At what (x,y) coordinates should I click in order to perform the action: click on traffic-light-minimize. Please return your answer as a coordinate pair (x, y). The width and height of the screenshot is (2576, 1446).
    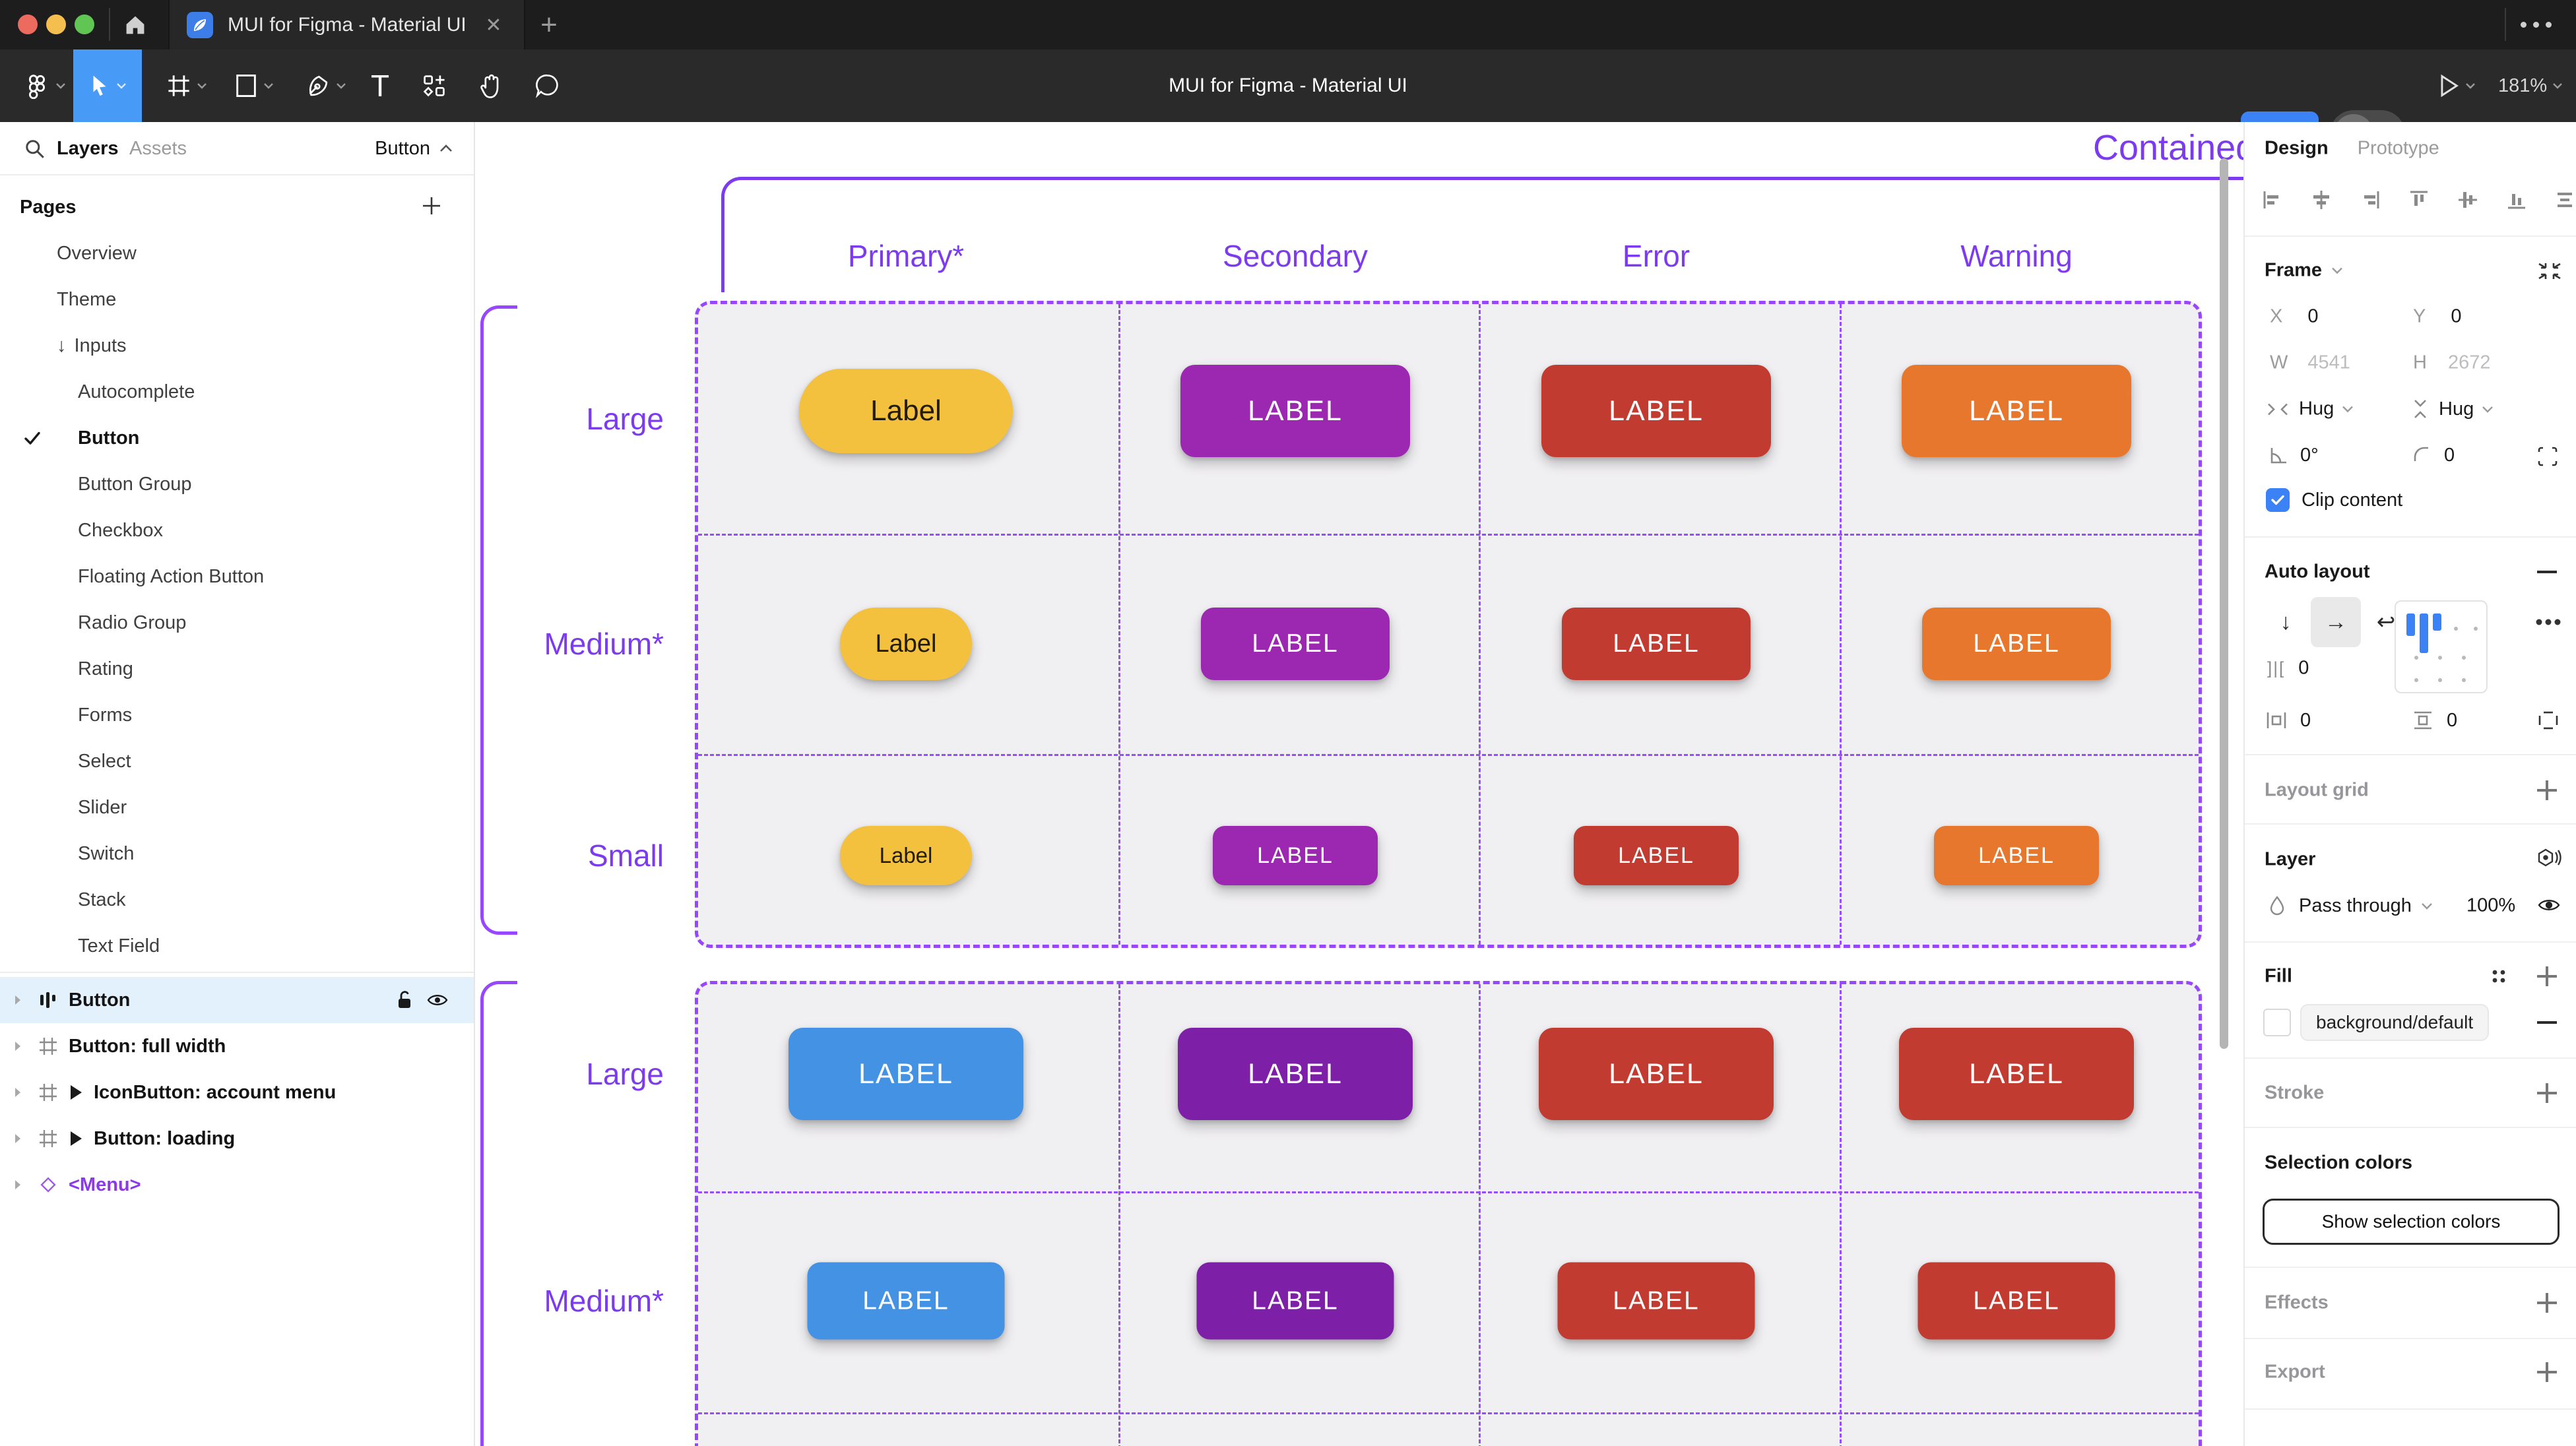
    Looking at the image, I should click on (56, 24).